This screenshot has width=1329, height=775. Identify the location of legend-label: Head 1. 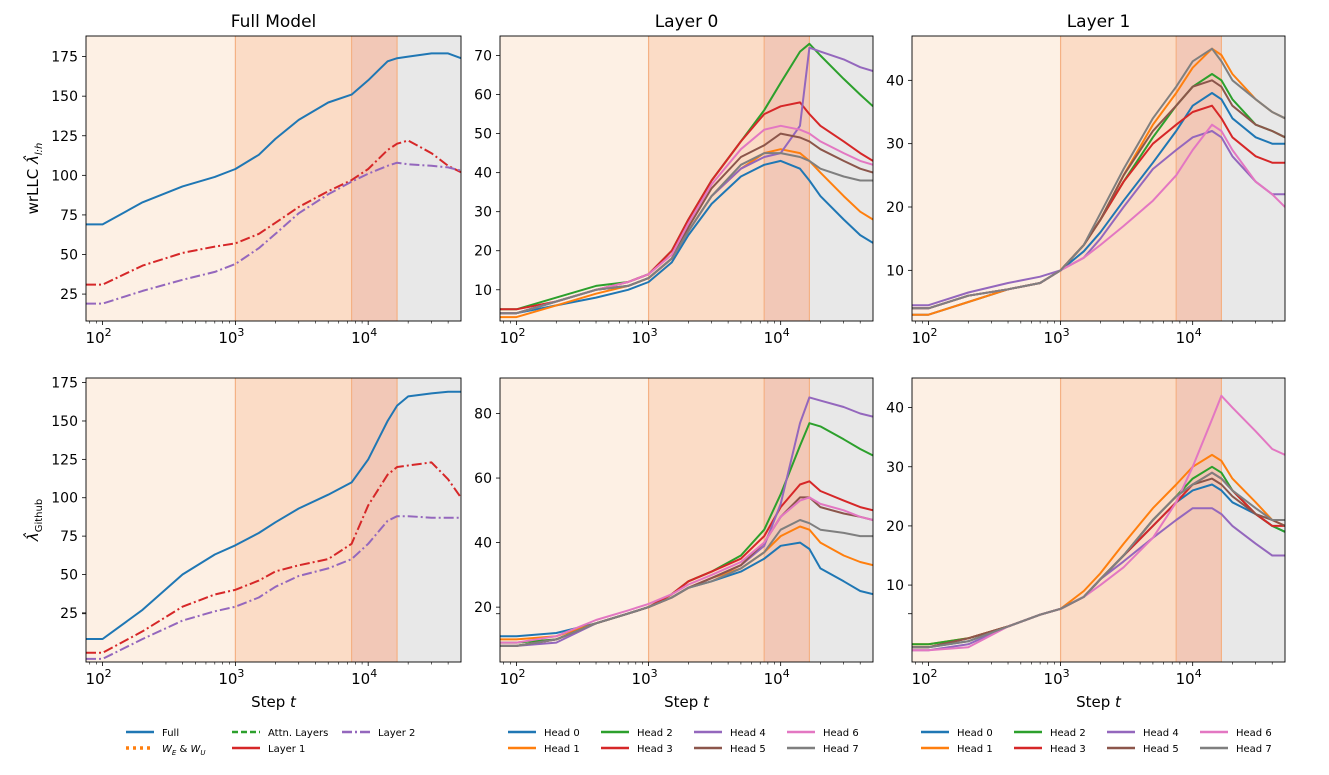
(975, 749).